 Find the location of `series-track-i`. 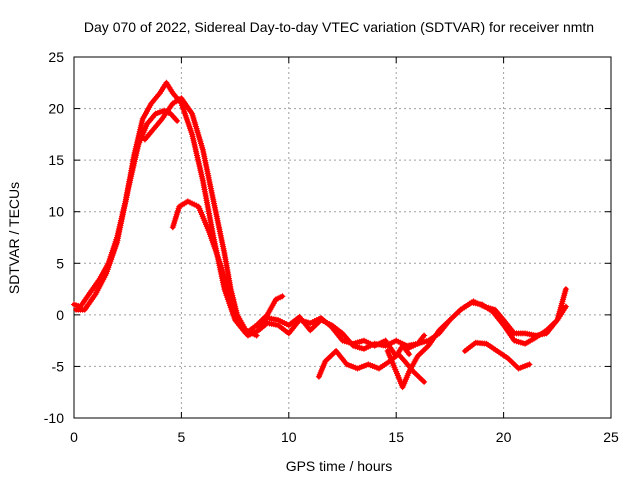

series-track-i is located at coordinates (497, 355).